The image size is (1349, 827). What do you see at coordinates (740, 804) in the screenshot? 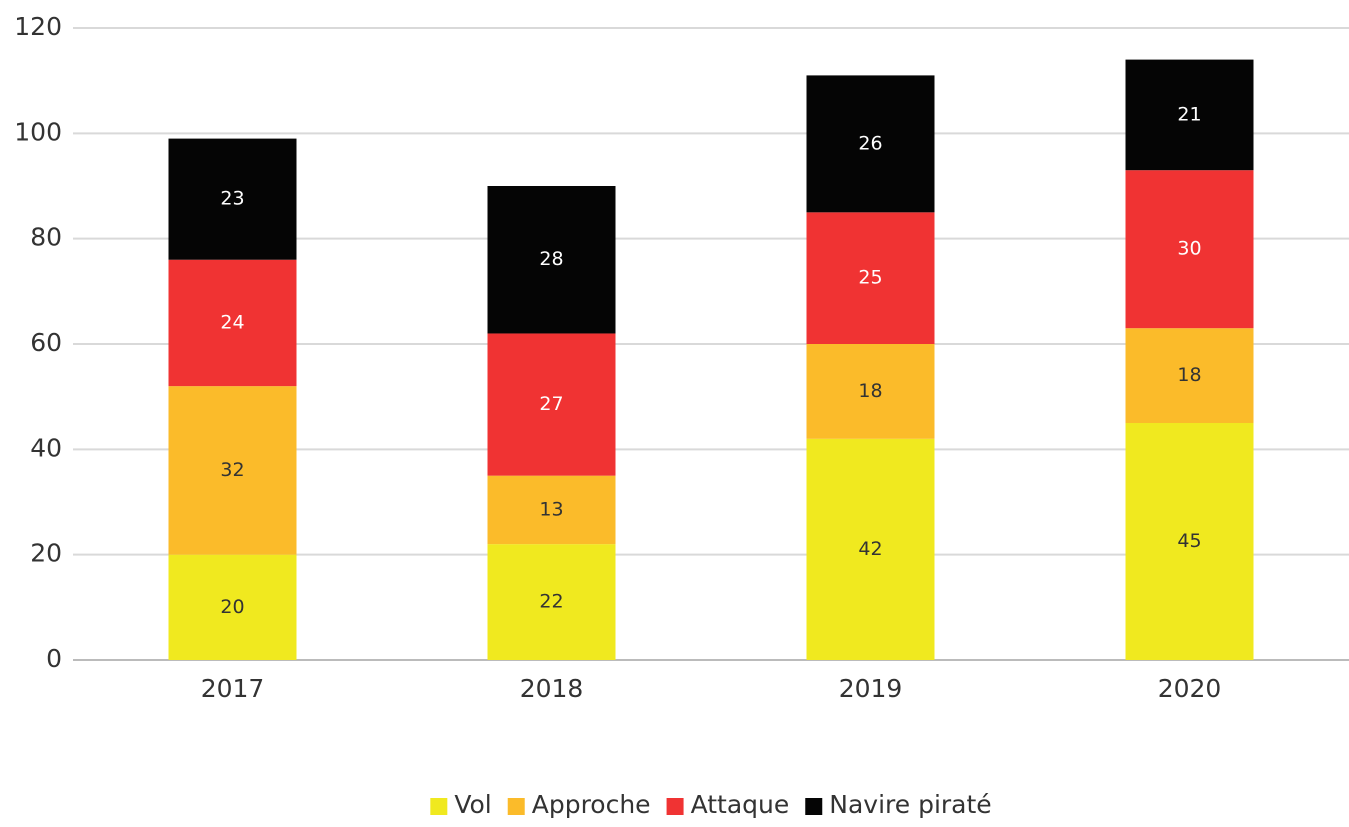
I see `legend-label: Attaque` at bounding box center [740, 804].